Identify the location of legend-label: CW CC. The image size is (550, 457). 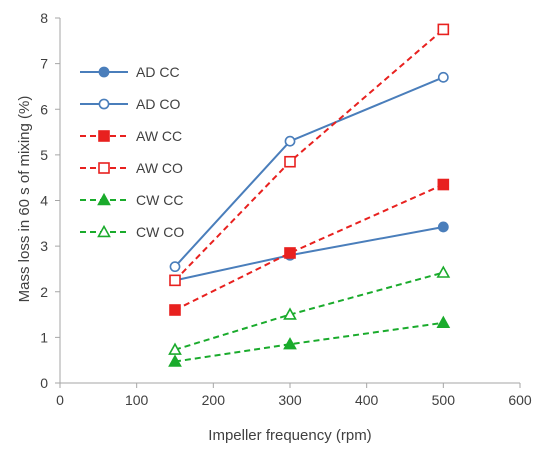
(159, 200).